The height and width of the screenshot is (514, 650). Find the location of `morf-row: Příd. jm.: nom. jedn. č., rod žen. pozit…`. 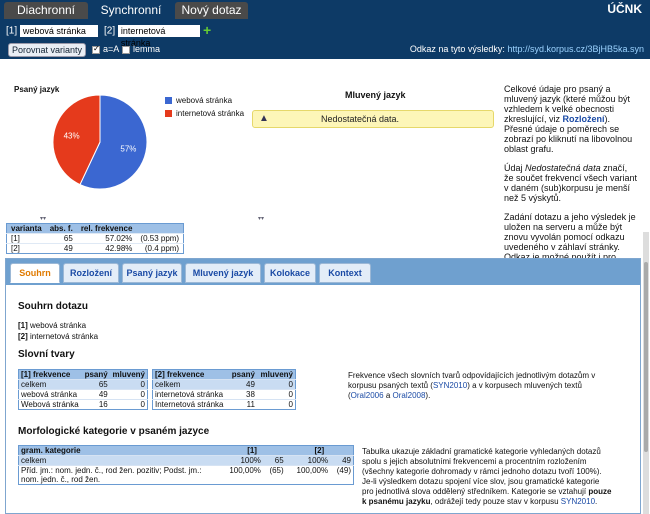

morf-row: Příd. jm.: nom. jedn. č., rod žen. pozit… is located at coordinates (186, 475).